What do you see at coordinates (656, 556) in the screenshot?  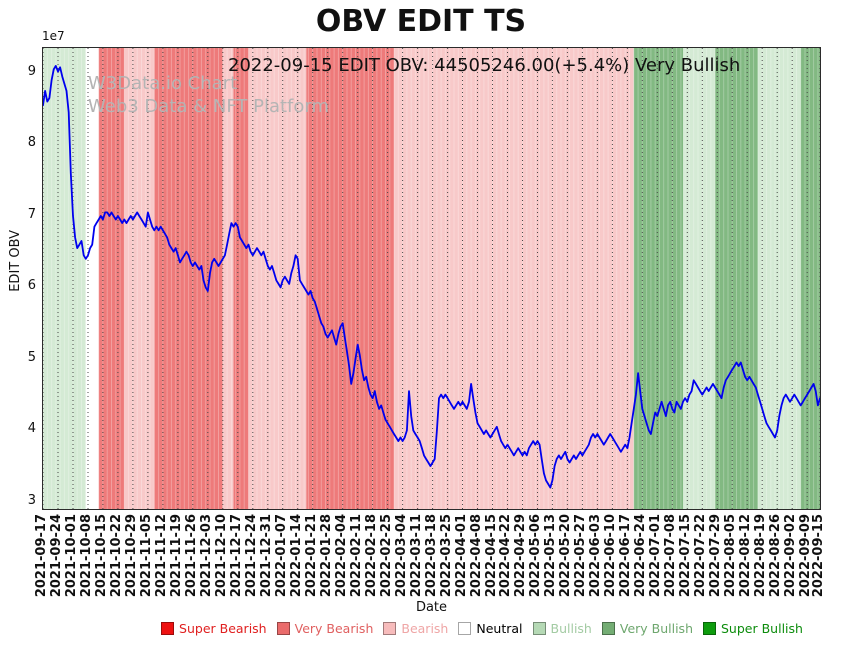 I see `x-tick-label: 2022-07-01` at bounding box center [656, 556].